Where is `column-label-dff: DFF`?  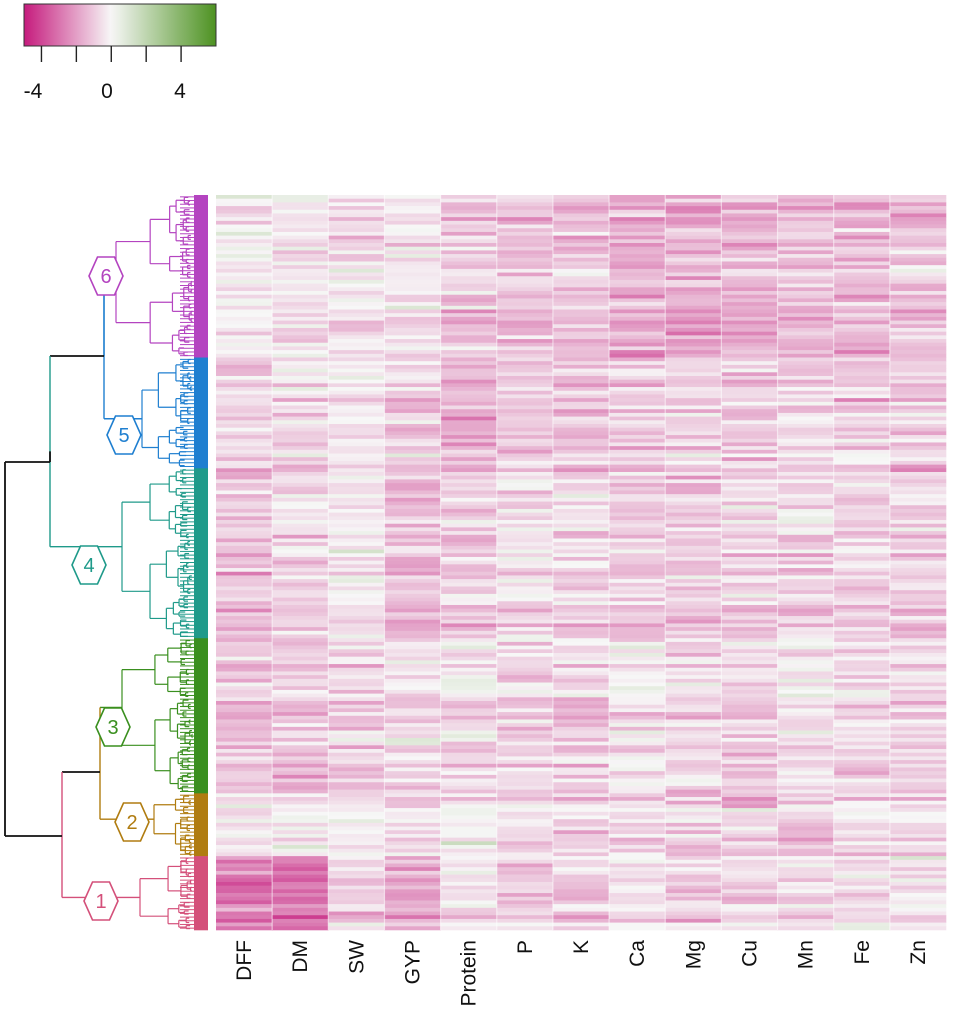
column-label-dff: DFF is located at coordinates (244, 960).